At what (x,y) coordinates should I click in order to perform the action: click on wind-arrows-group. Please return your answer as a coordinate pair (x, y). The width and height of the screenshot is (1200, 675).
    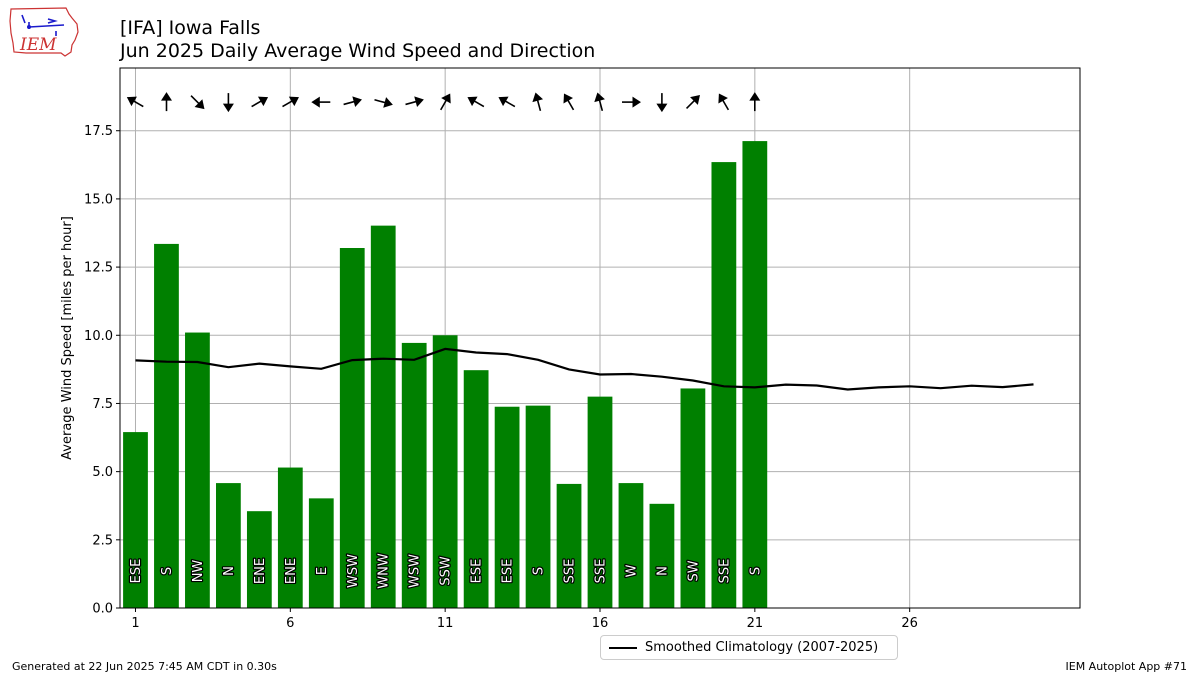
    Looking at the image, I should click on (443, 102).